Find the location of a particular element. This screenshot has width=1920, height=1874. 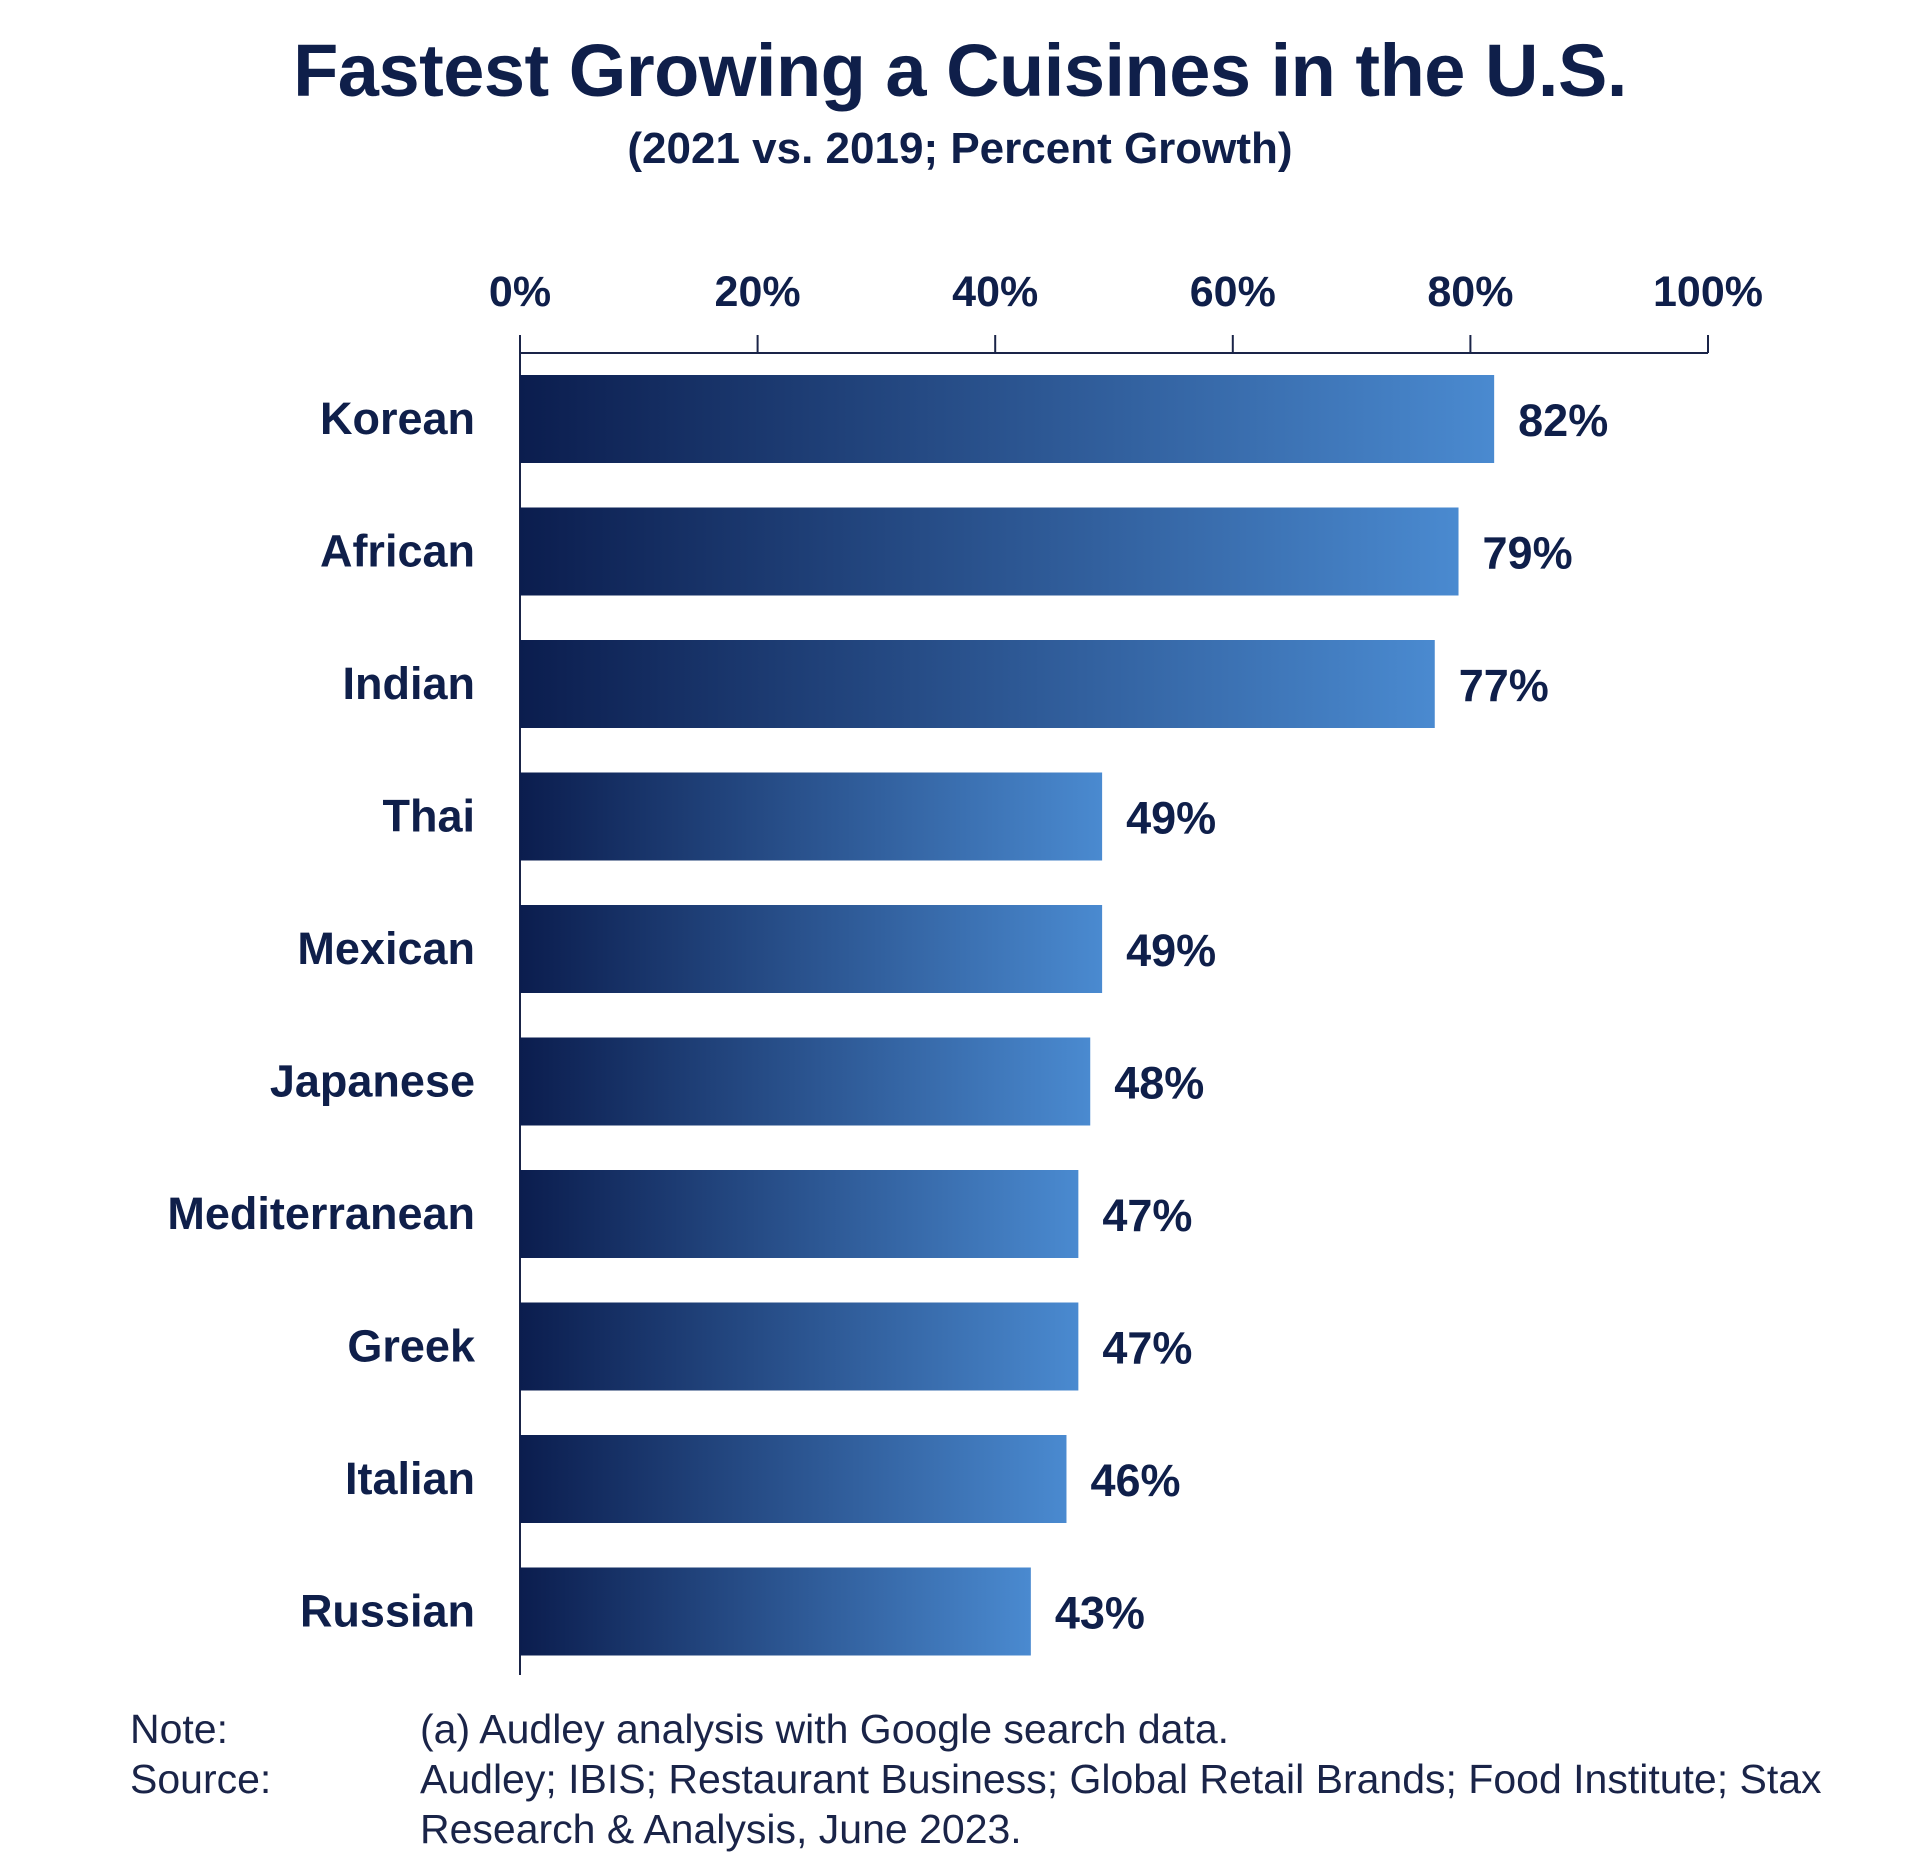

value-label: 79% is located at coordinates (1528, 553).